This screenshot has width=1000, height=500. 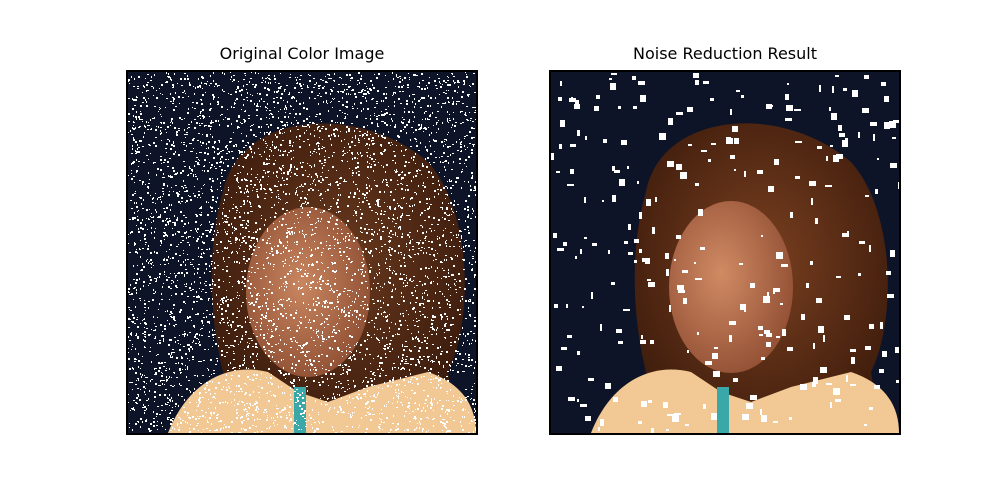 I want to click on panel-title-denoised: Noise Reduction Result, so click(x=725, y=53).